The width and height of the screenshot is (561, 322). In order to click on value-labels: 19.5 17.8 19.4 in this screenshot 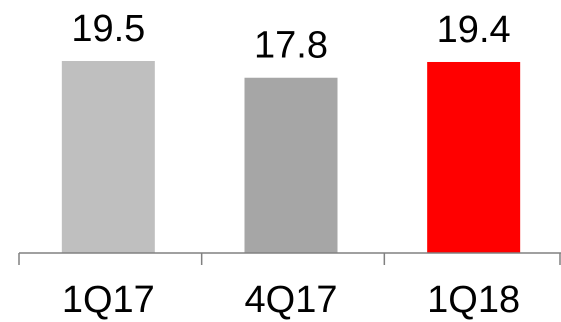, I will do `click(290, 37)`.